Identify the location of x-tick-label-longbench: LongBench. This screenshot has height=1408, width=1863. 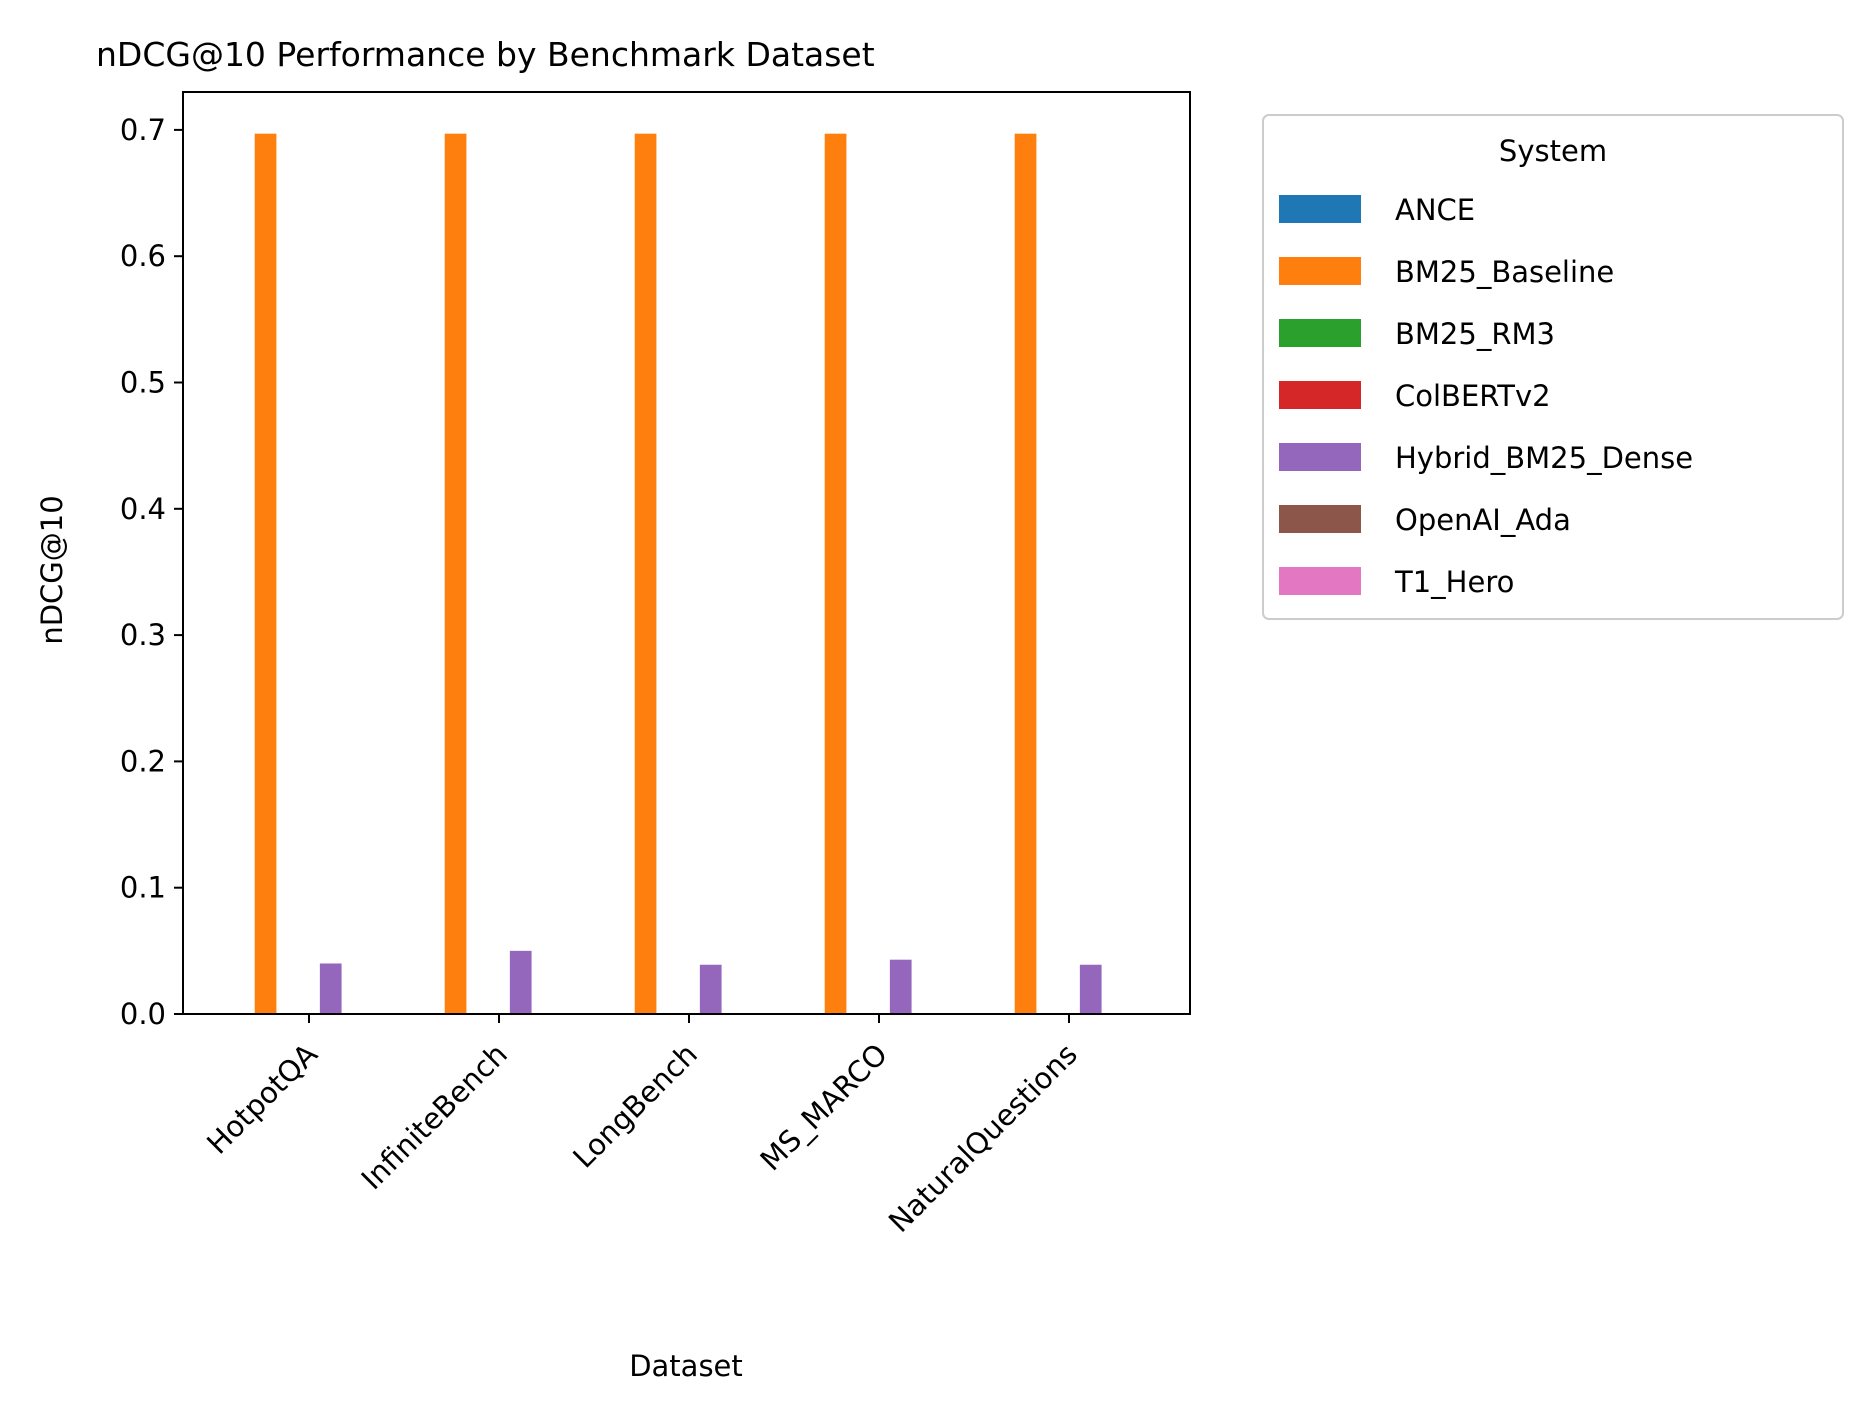
(635, 1106).